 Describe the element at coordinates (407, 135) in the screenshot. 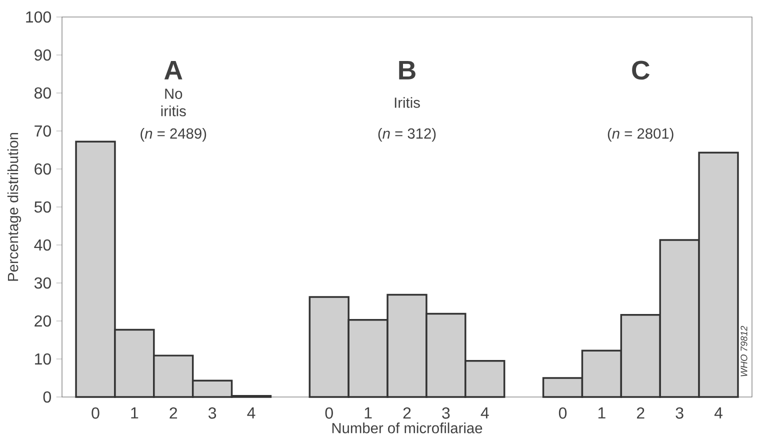

I see `annotation: (n = 312)` at that location.